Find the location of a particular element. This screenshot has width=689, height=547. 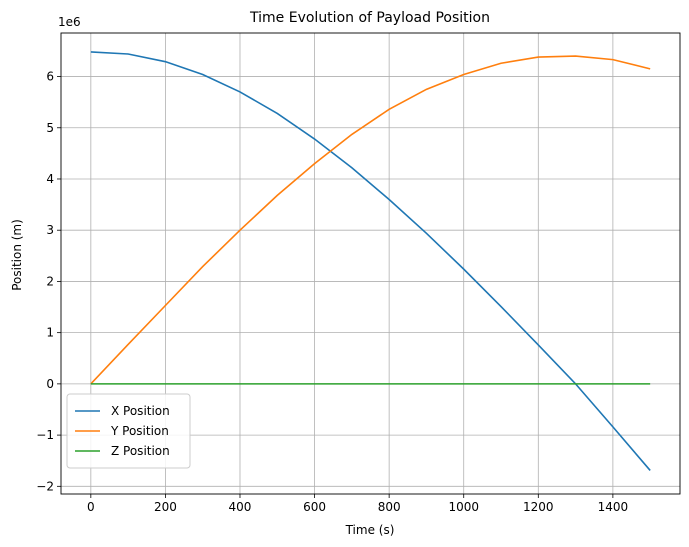

x-tick-label: 600 is located at coordinates (314, 507).